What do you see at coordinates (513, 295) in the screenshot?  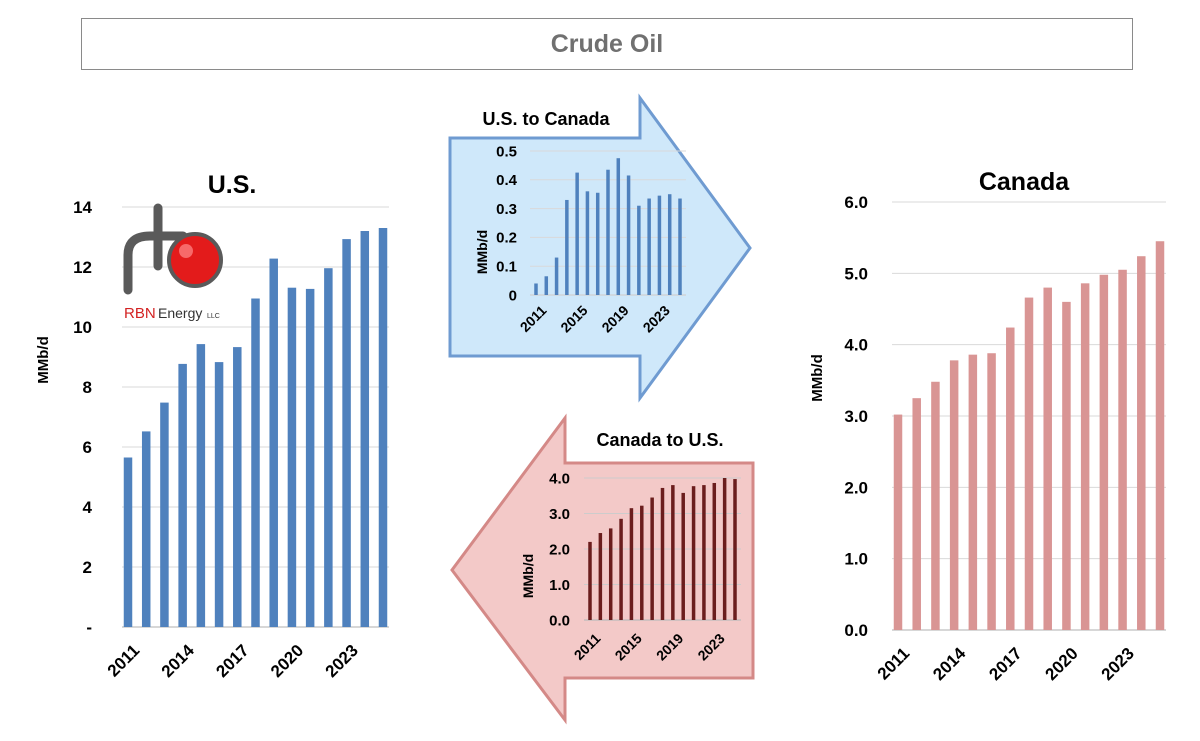 I see `us_to_canada-ytick-label: 0` at bounding box center [513, 295].